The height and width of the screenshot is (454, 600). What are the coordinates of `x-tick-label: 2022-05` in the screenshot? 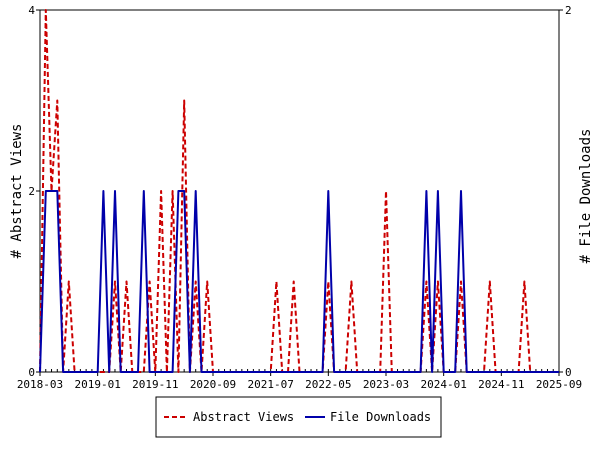 It's located at (328, 384).